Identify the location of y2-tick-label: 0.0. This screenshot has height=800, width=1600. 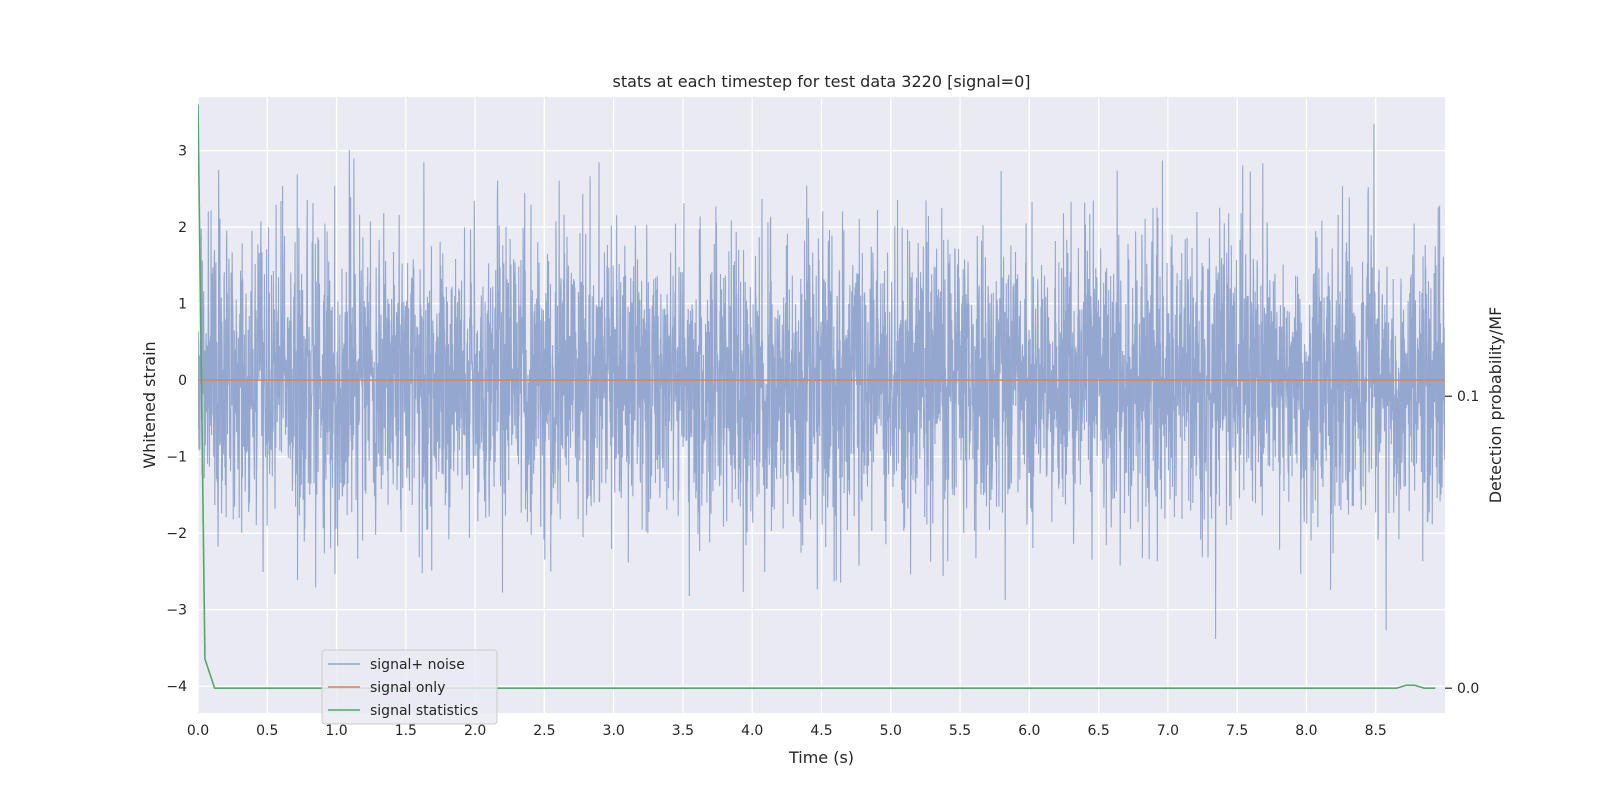
(1468, 689).